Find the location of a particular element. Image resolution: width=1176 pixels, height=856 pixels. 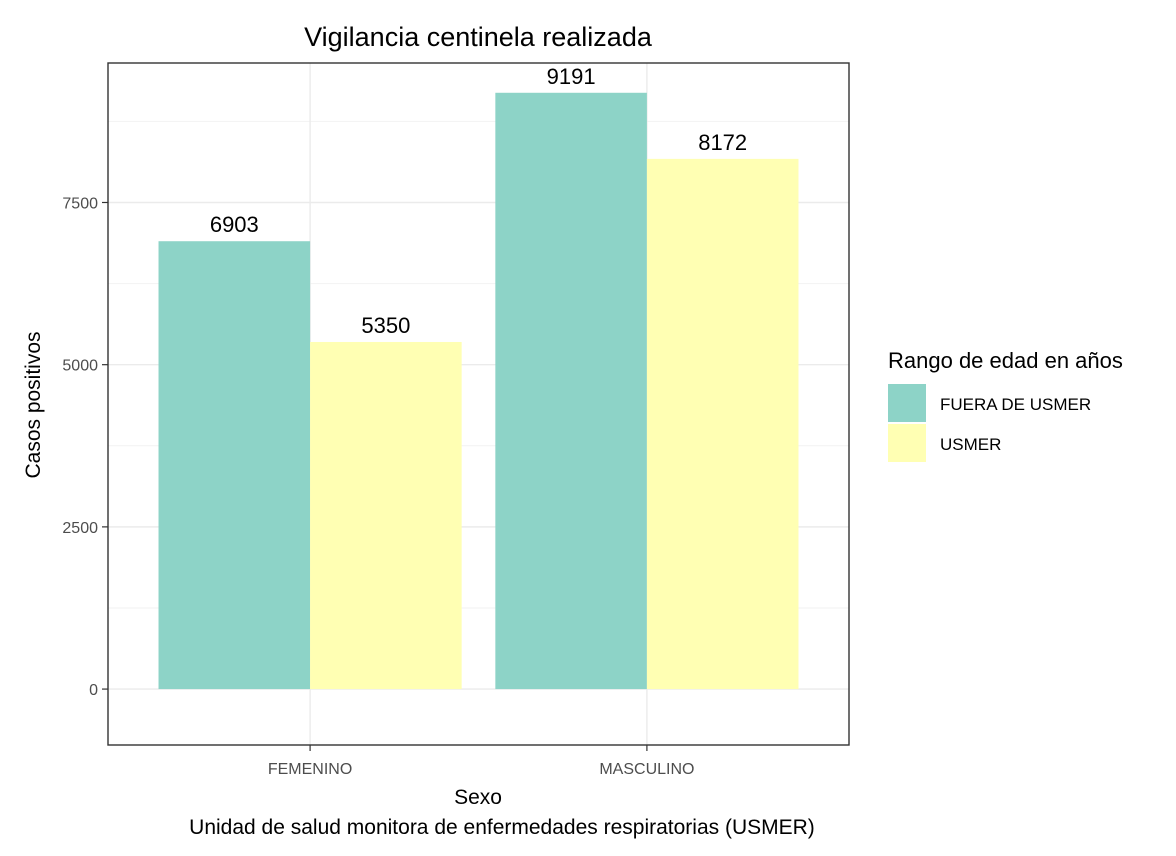

legend-label: FUERA DE USMER is located at coordinates (1015, 404).